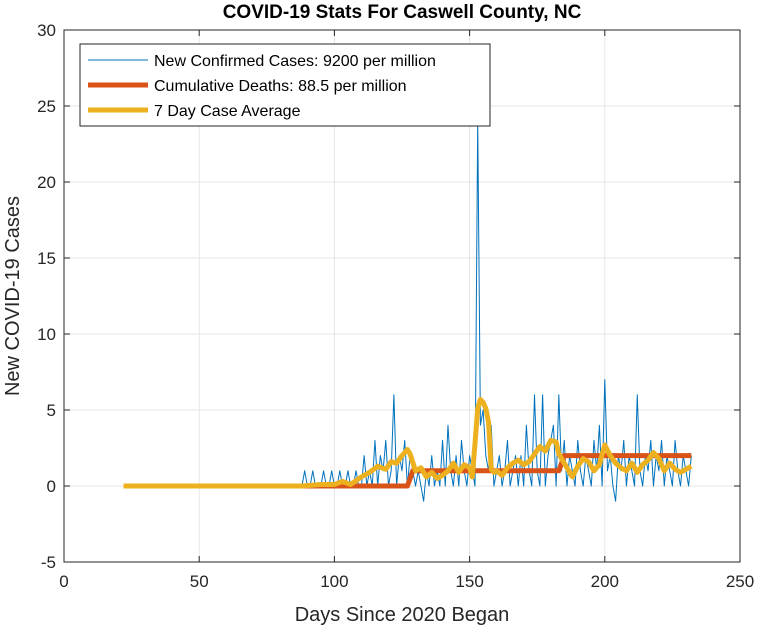 Image resolution: width=761 pixels, height=630 pixels. Describe the element at coordinates (46, 182) in the screenshot. I see `y-tick-label: 20` at that location.